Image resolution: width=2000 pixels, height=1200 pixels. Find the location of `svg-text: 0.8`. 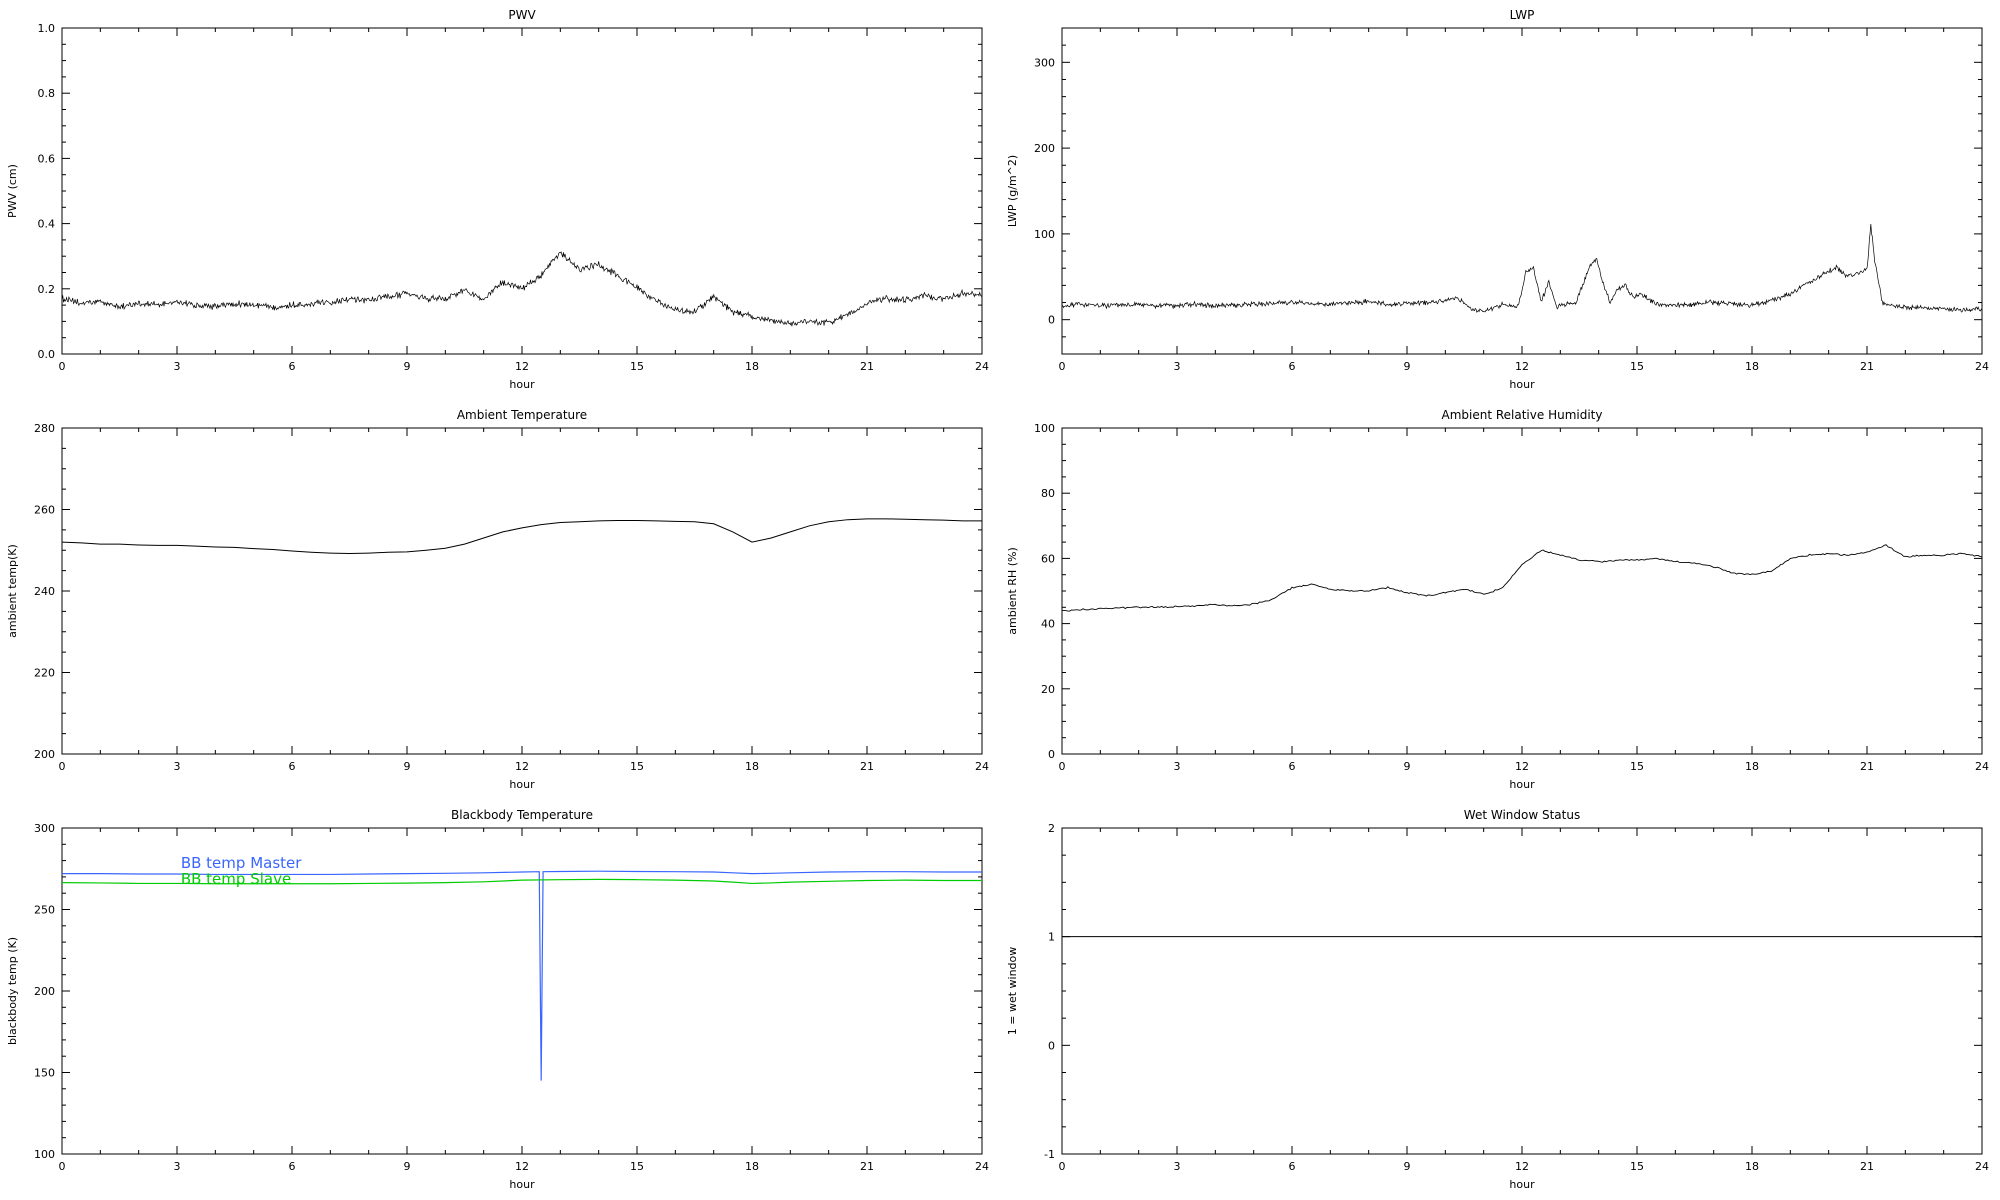

svg-text: 0.8 is located at coordinates (47, 93).